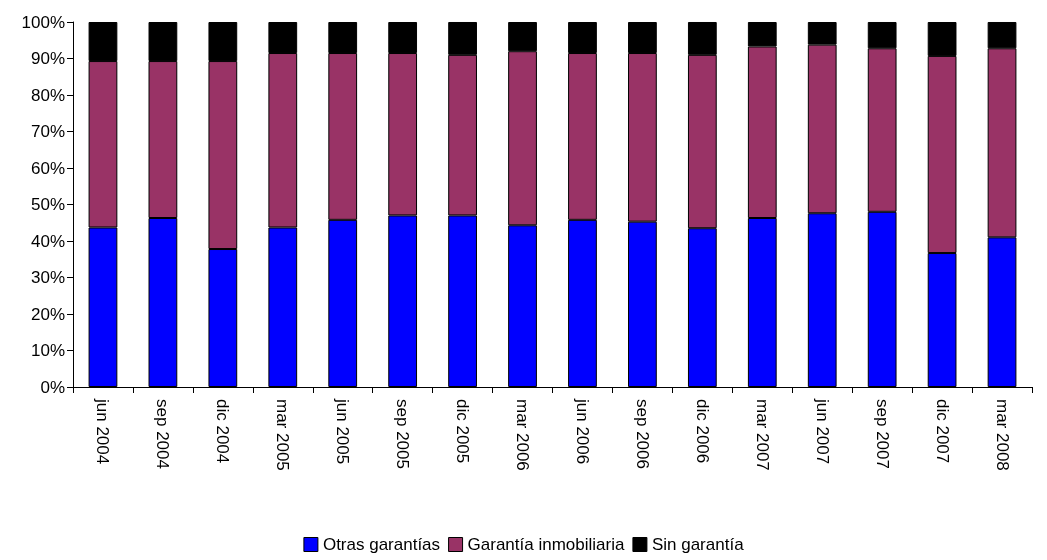  What do you see at coordinates (942, 431) in the screenshot?
I see `x-tick-label: dic 2007` at bounding box center [942, 431].